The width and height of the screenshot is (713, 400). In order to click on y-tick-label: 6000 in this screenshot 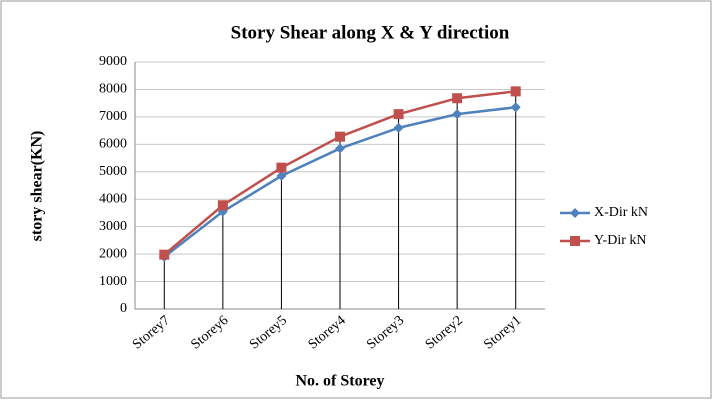, I will do `click(113, 144)`.